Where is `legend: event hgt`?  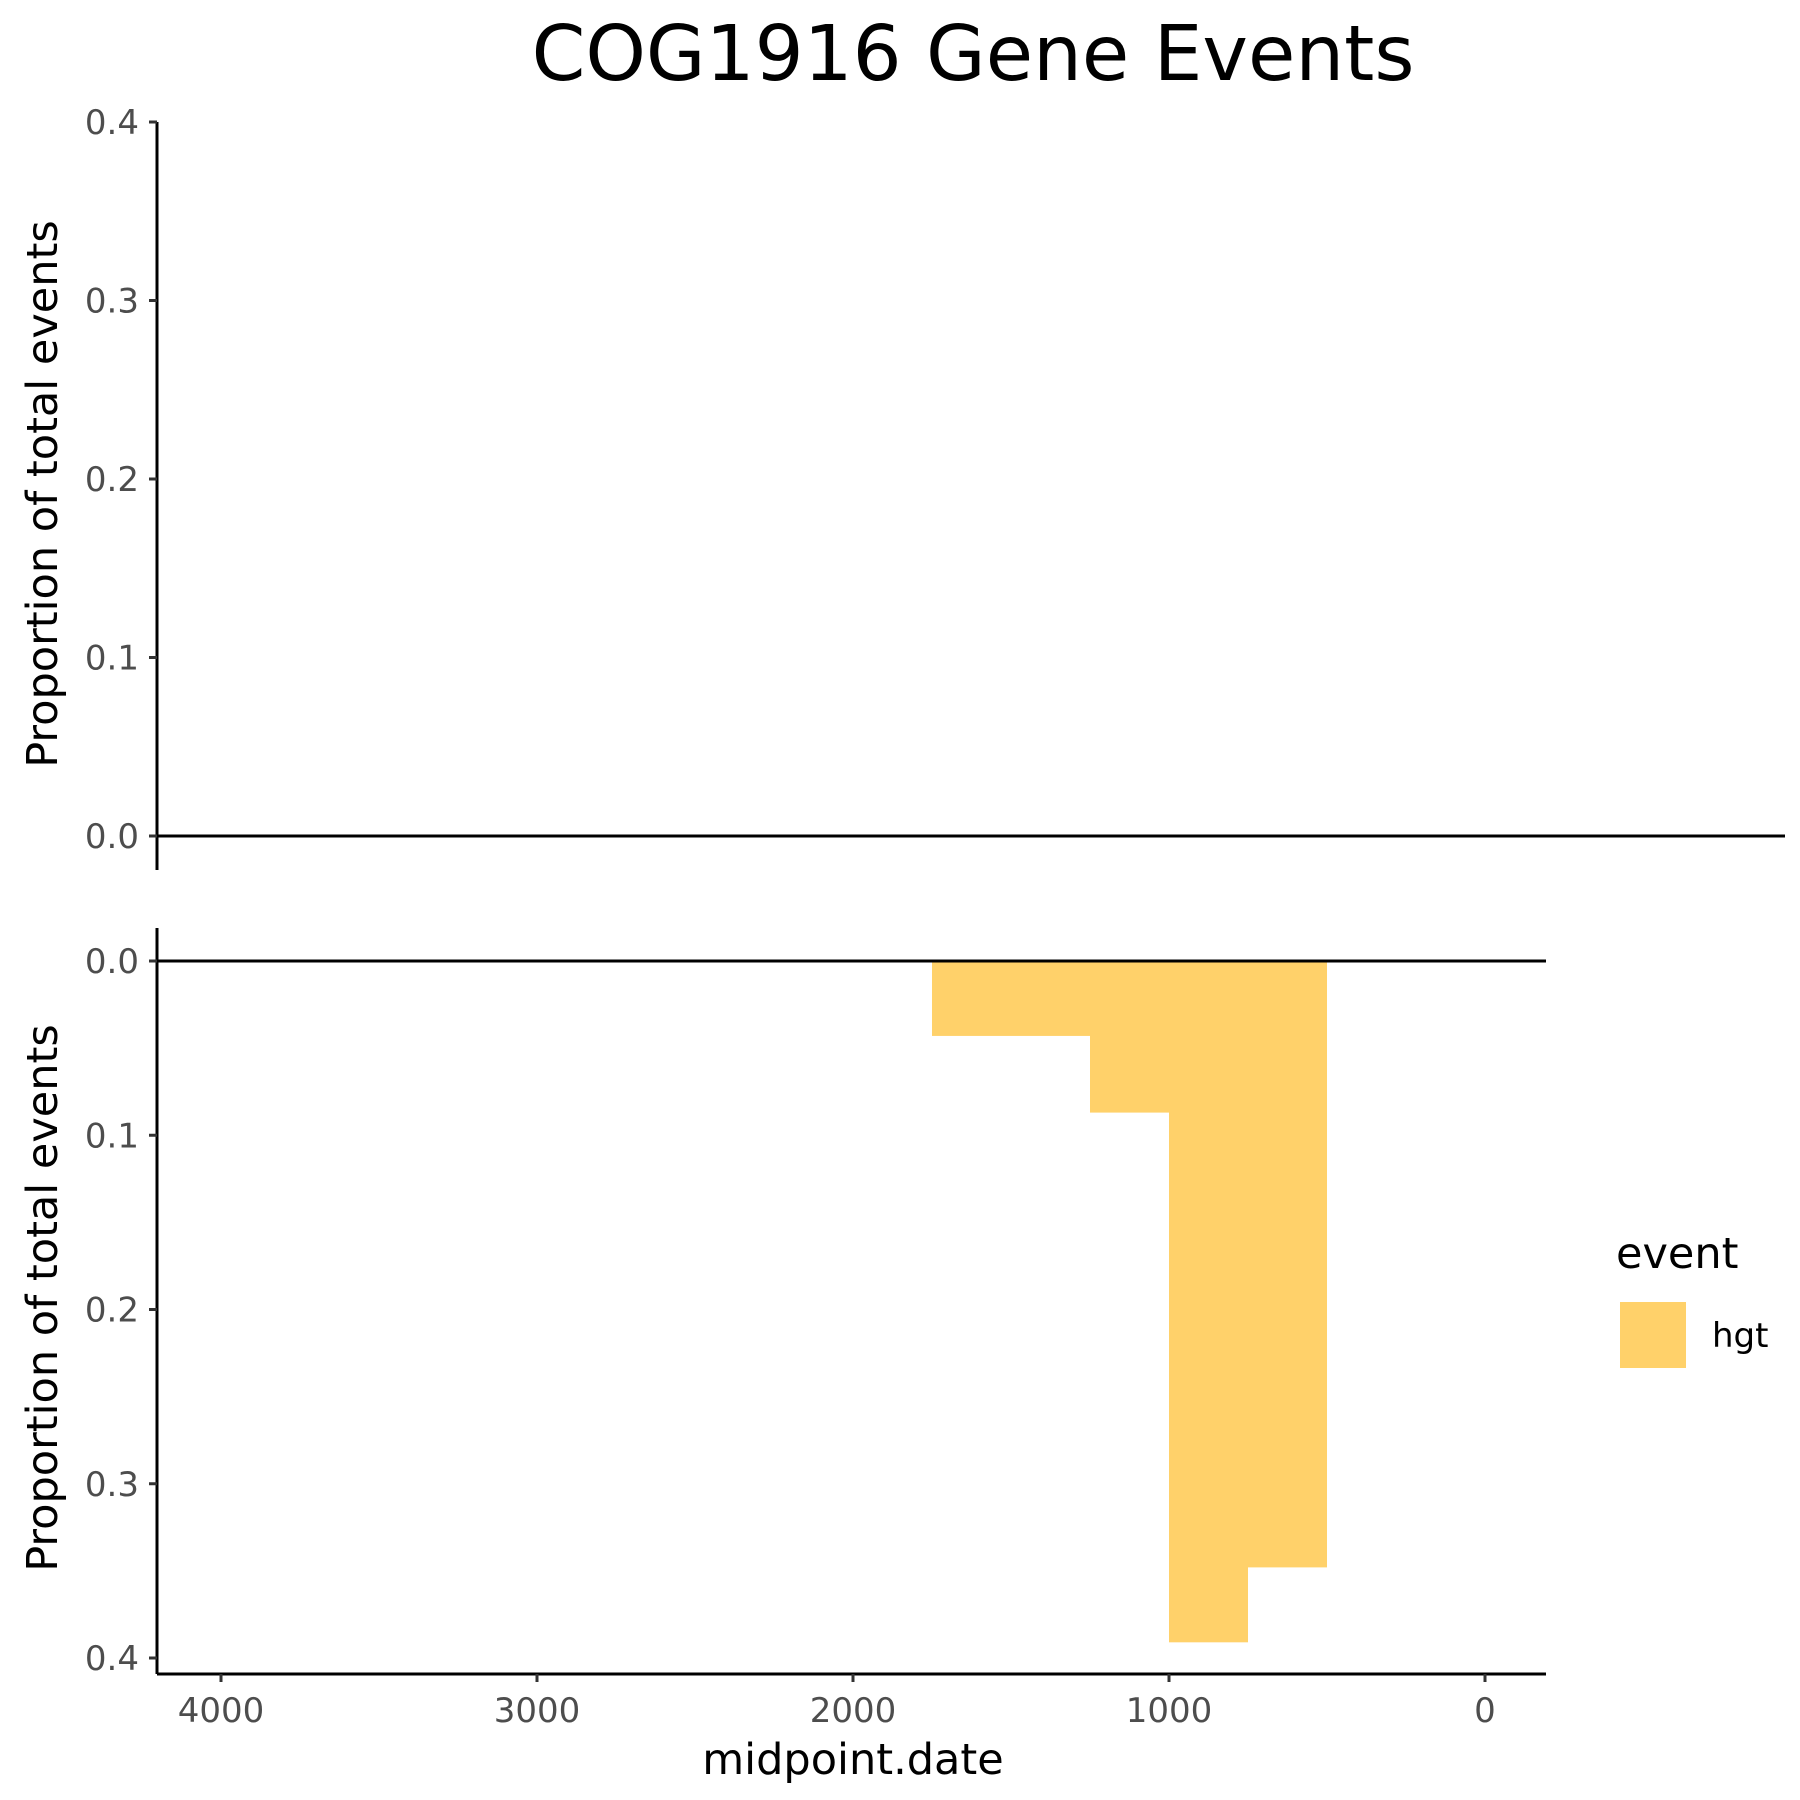
legend: event hgt is located at coordinates (1692, 1298).